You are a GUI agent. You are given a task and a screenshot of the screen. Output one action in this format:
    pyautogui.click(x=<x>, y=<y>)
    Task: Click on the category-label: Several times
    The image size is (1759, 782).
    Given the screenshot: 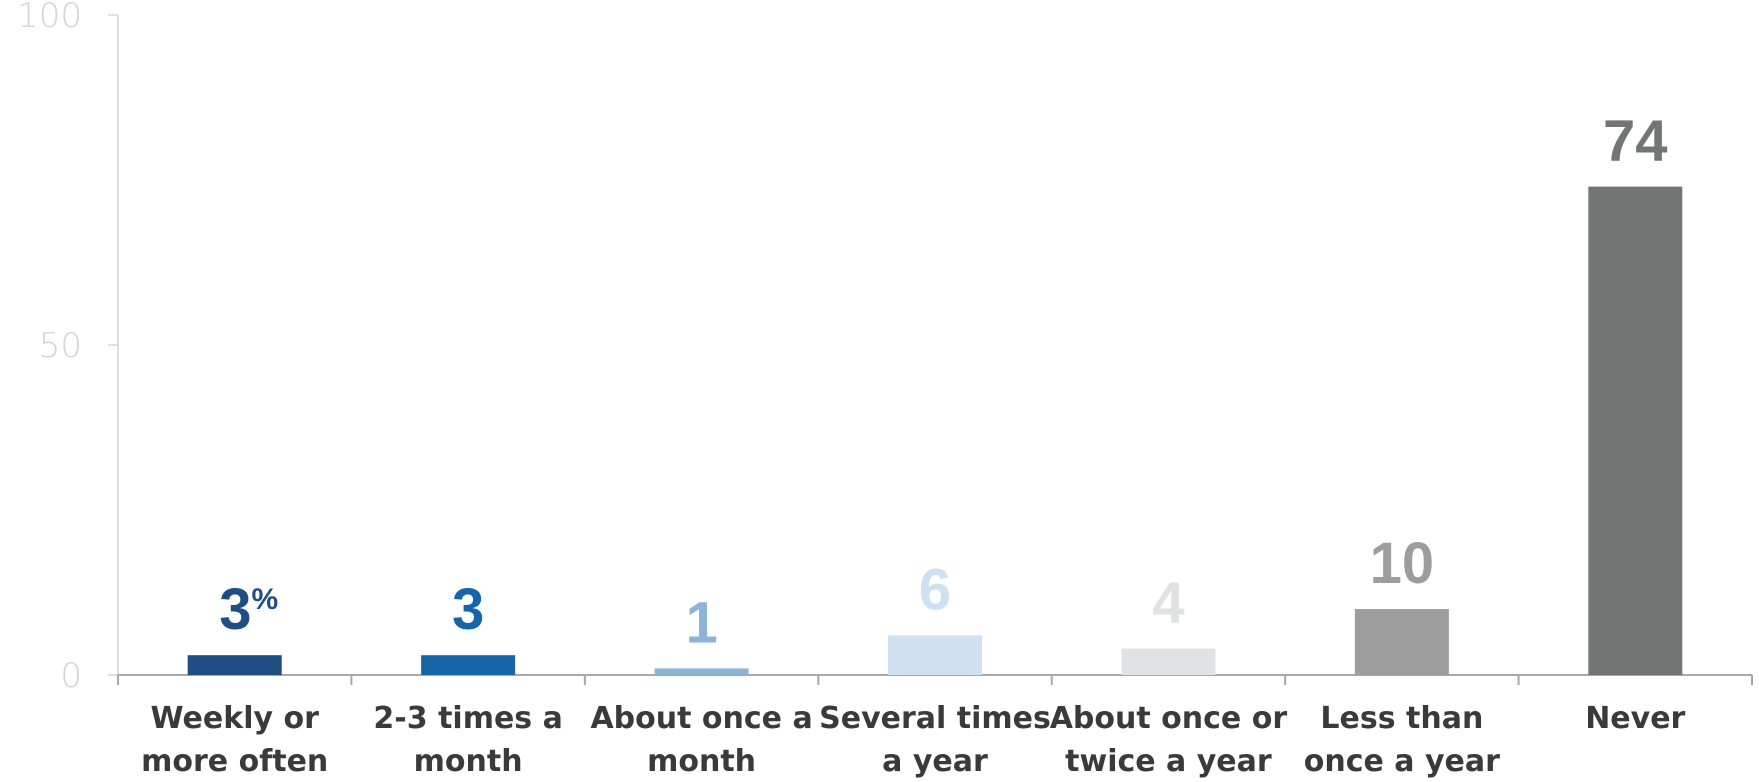 What is the action you would take?
    pyautogui.click(x=935, y=718)
    